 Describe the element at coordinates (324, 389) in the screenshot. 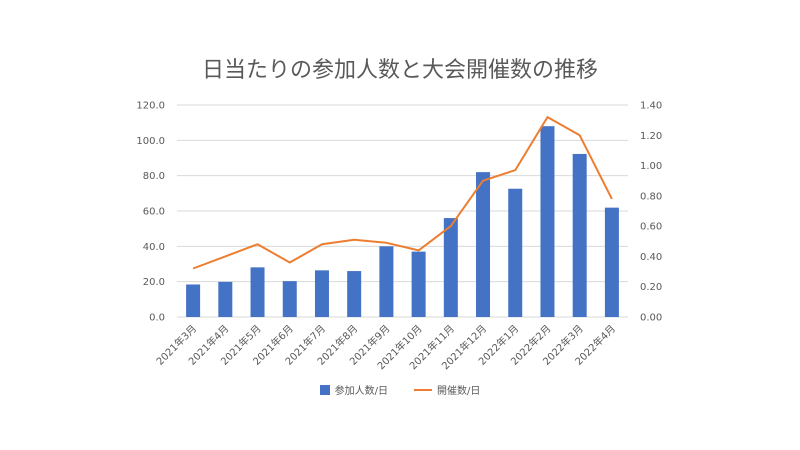

I see `legend-swatch-participants` at that location.